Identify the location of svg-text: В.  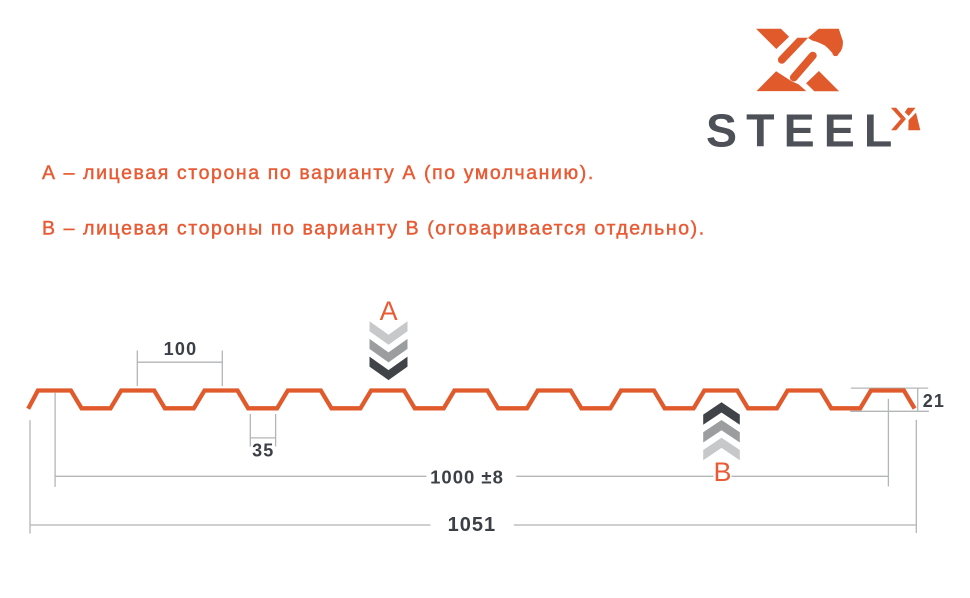
(722, 472).